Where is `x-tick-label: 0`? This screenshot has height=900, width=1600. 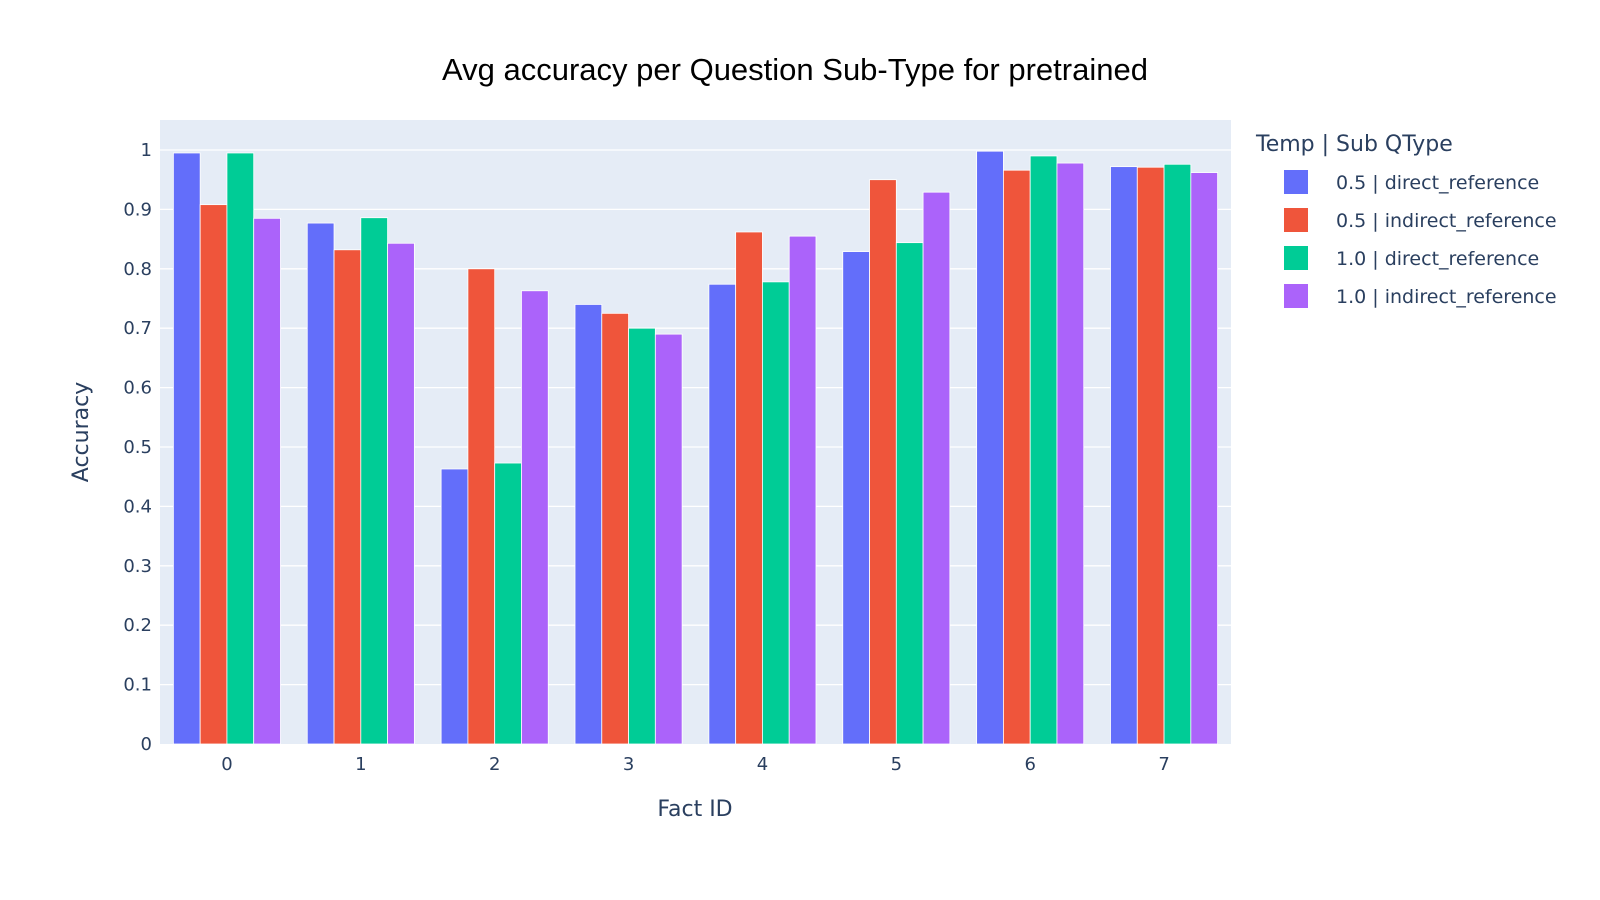 x-tick-label: 0 is located at coordinates (226, 764).